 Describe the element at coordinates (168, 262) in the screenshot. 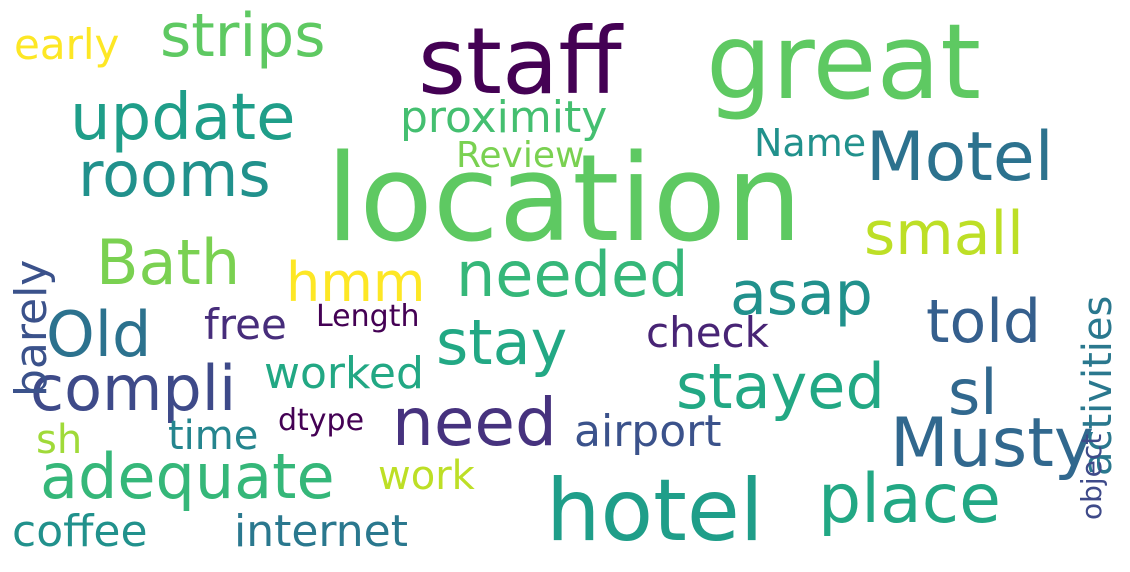

I see `word-bath: Bath` at that location.